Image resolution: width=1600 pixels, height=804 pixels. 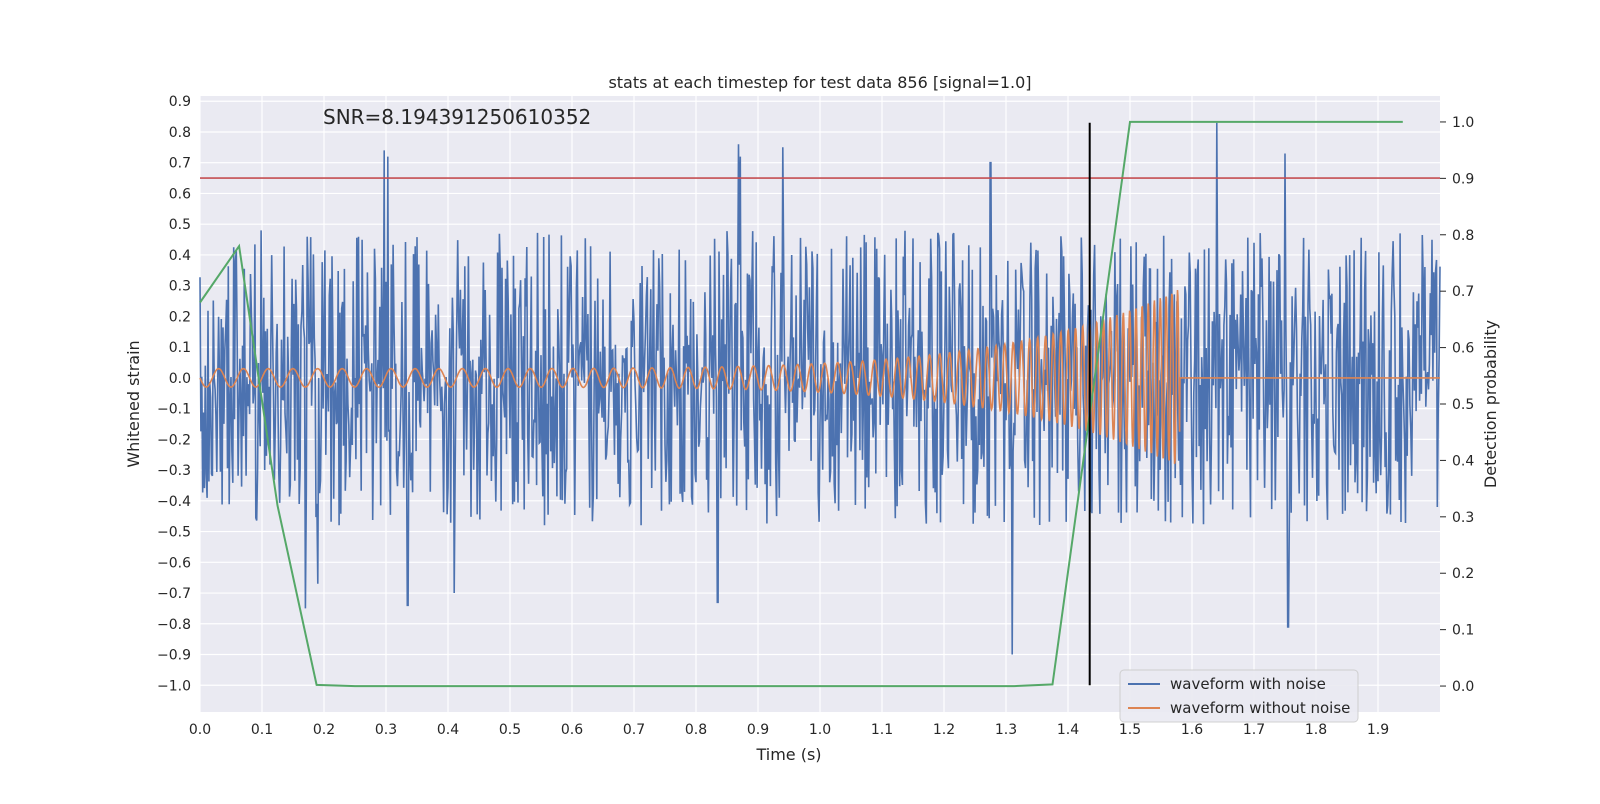 What do you see at coordinates (1068, 730) in the screenshot?
I see `x-tick-label: 1.4` at bounding box center [1068, 730].